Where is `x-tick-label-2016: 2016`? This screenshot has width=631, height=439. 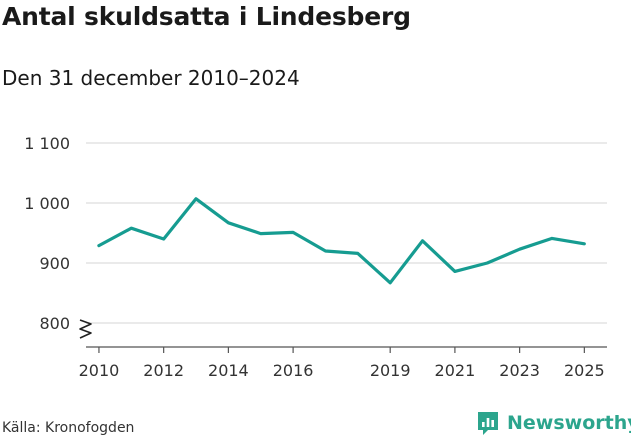
x-tick-label-2016: 2016 is located at coordinates (293, 370).